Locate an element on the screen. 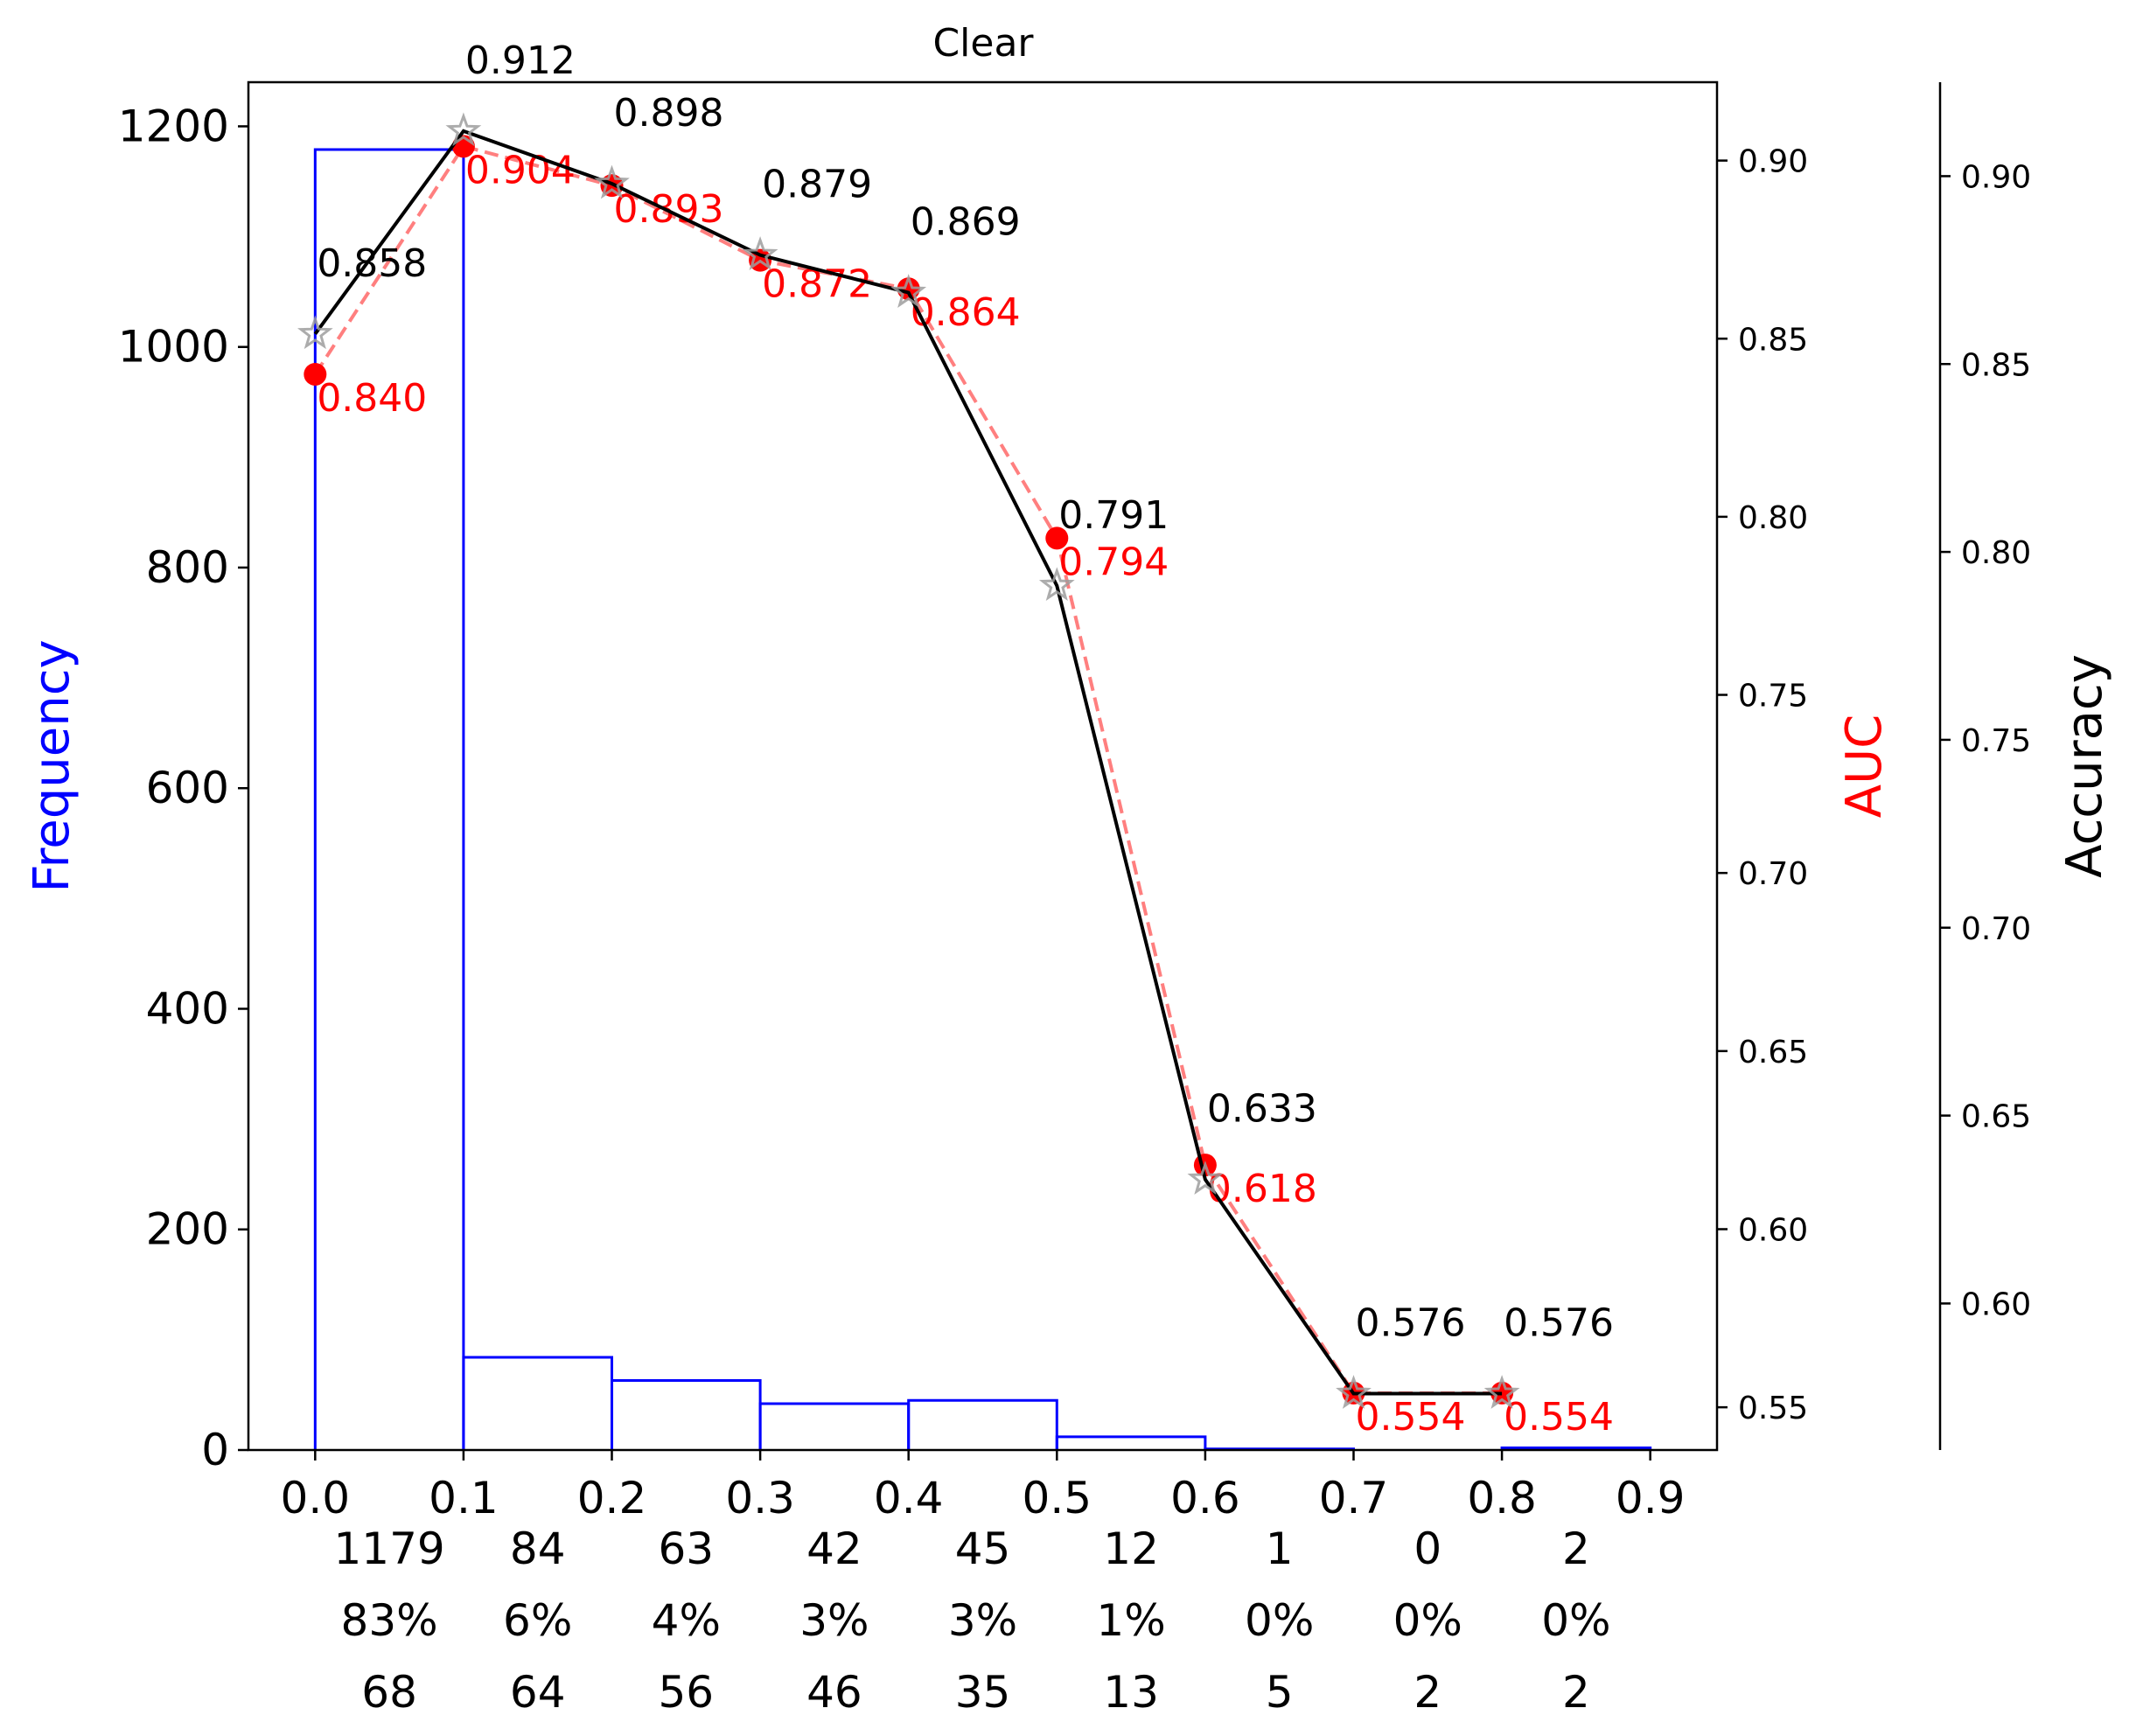 Image resolution: width=2129 pixels, height=1736 pixels. frequency-tick-label: 600 is located at coordinates (188, 788).